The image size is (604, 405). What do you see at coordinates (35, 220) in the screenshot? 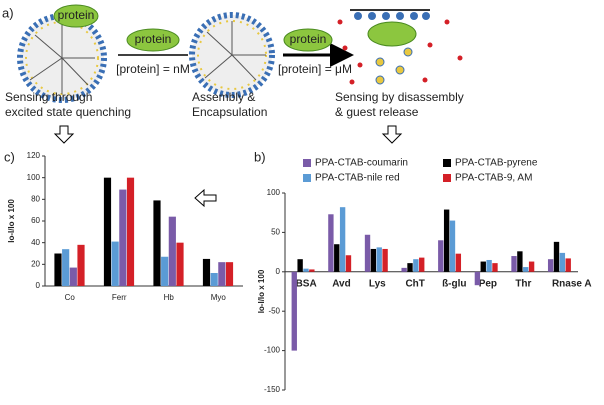
I see `y-tick-label: 60` at bounding box center [35, 220].